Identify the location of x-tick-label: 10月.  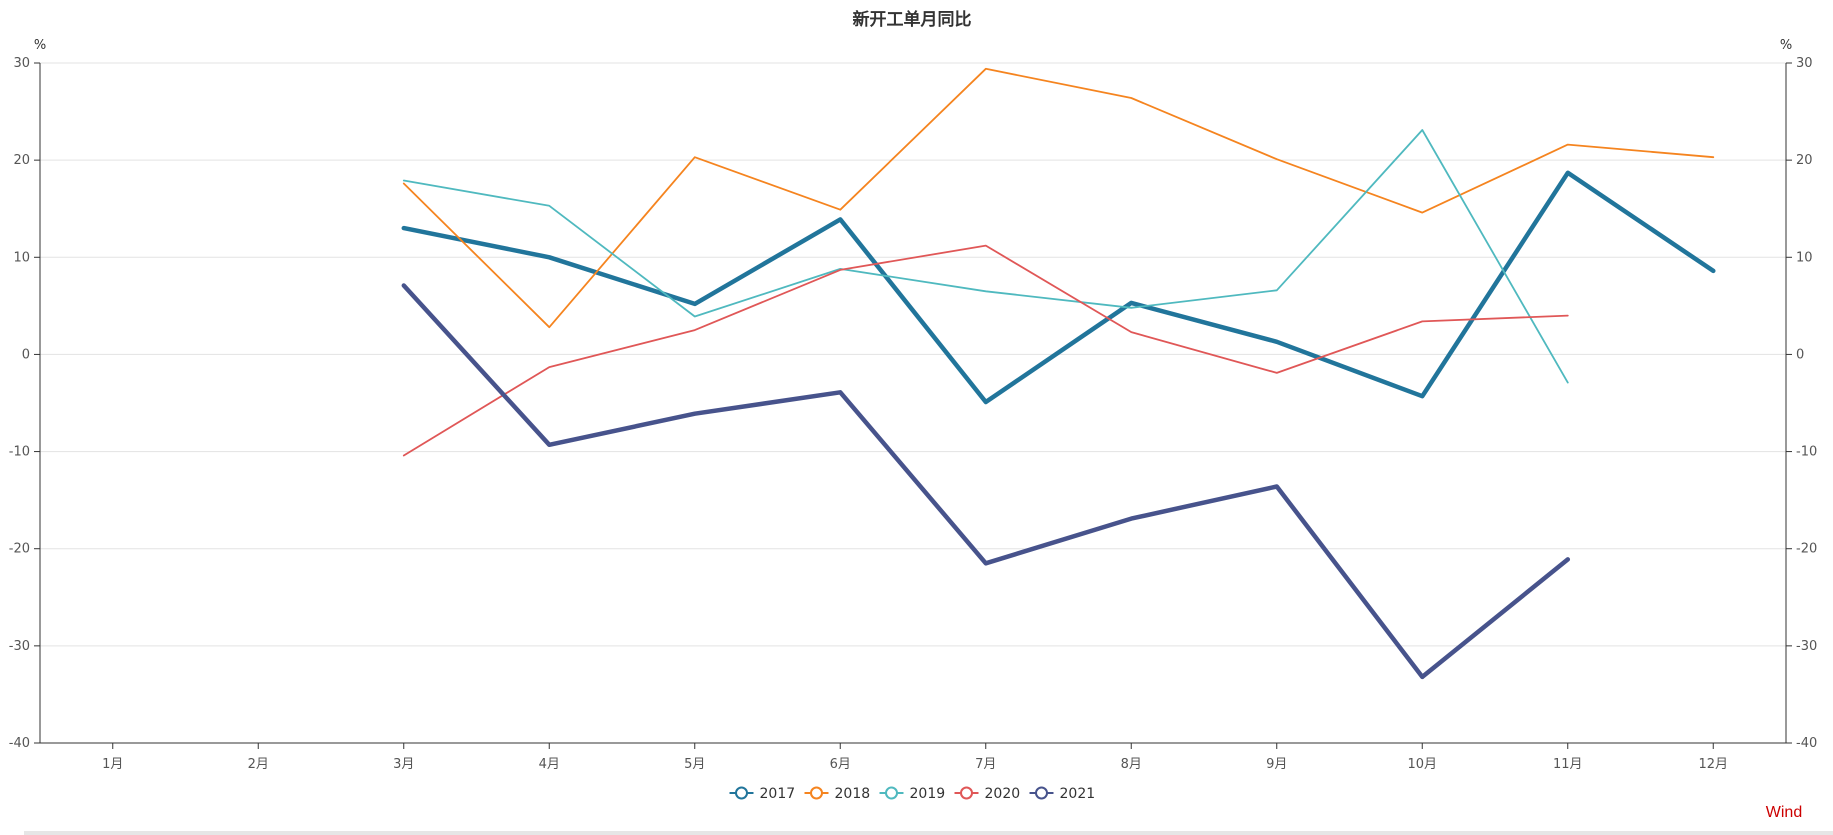
(1422, 764).